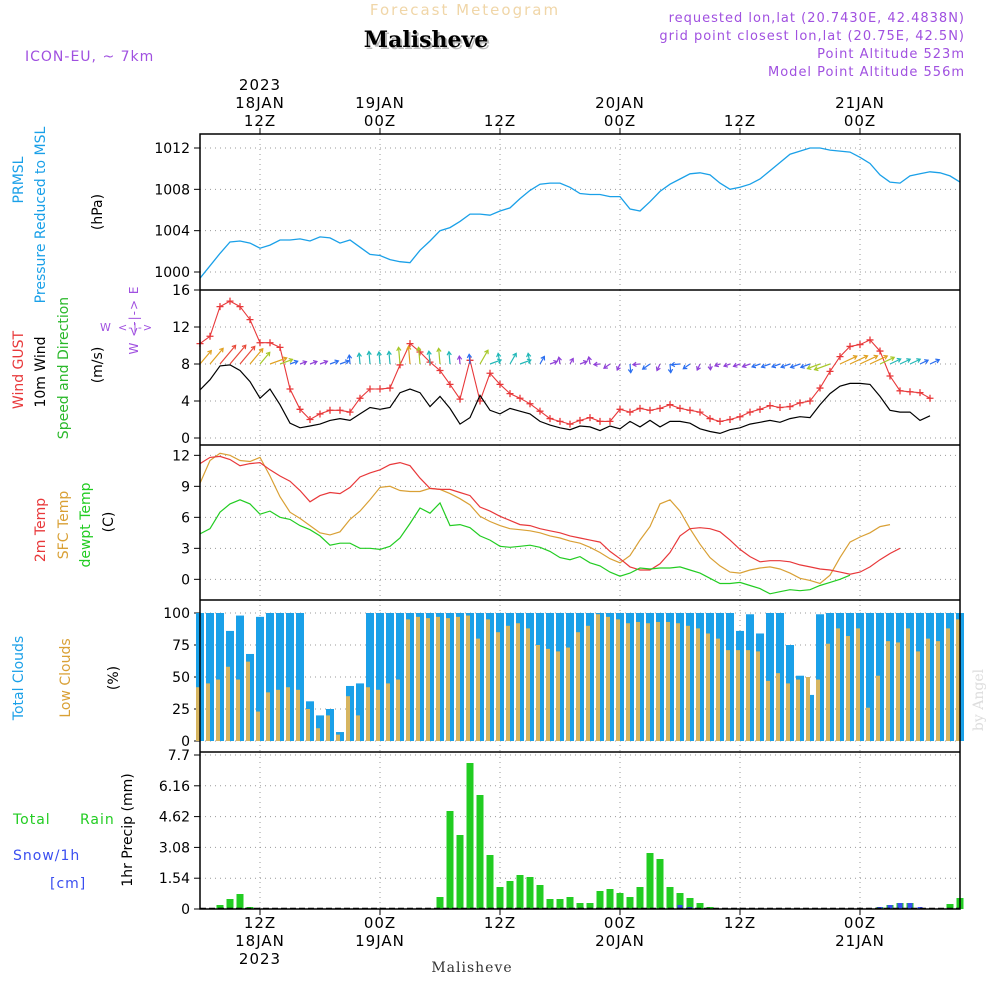  Describe the element at coordinates (181, 710) in the screenshot. I see `y-tick-label: 25` at that location.